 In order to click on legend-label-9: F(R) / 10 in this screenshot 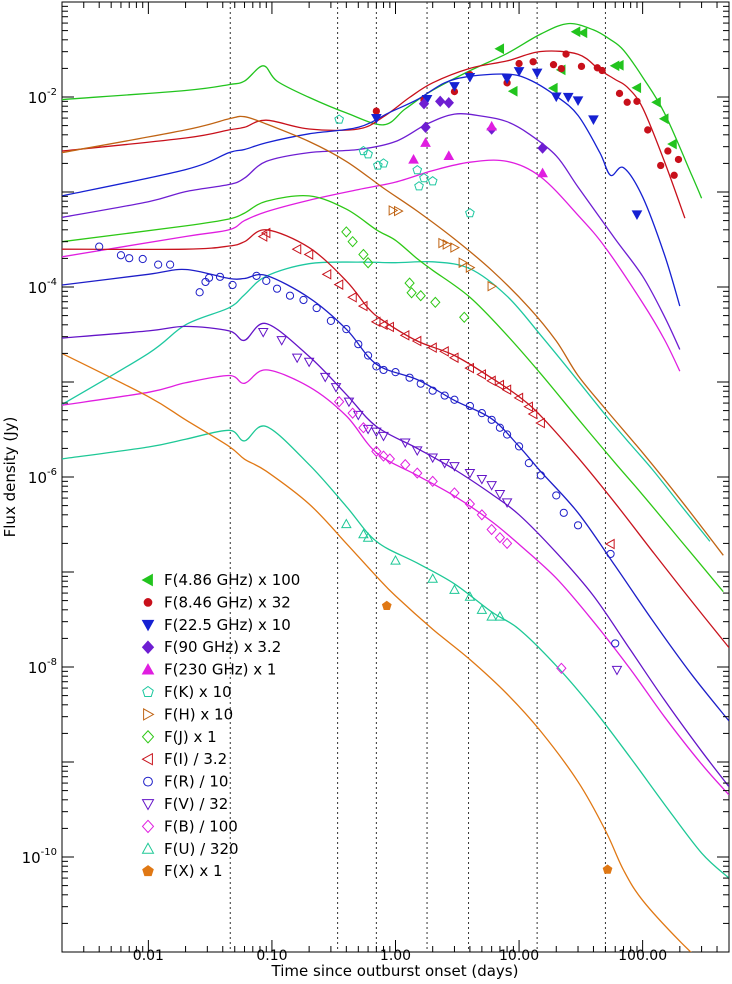, I will do `click(196, 782)`.